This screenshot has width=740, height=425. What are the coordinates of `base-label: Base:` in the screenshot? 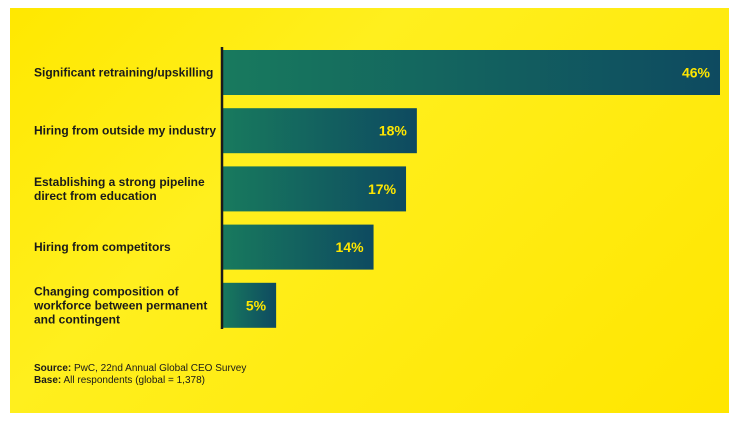 It's located at (48, 380).